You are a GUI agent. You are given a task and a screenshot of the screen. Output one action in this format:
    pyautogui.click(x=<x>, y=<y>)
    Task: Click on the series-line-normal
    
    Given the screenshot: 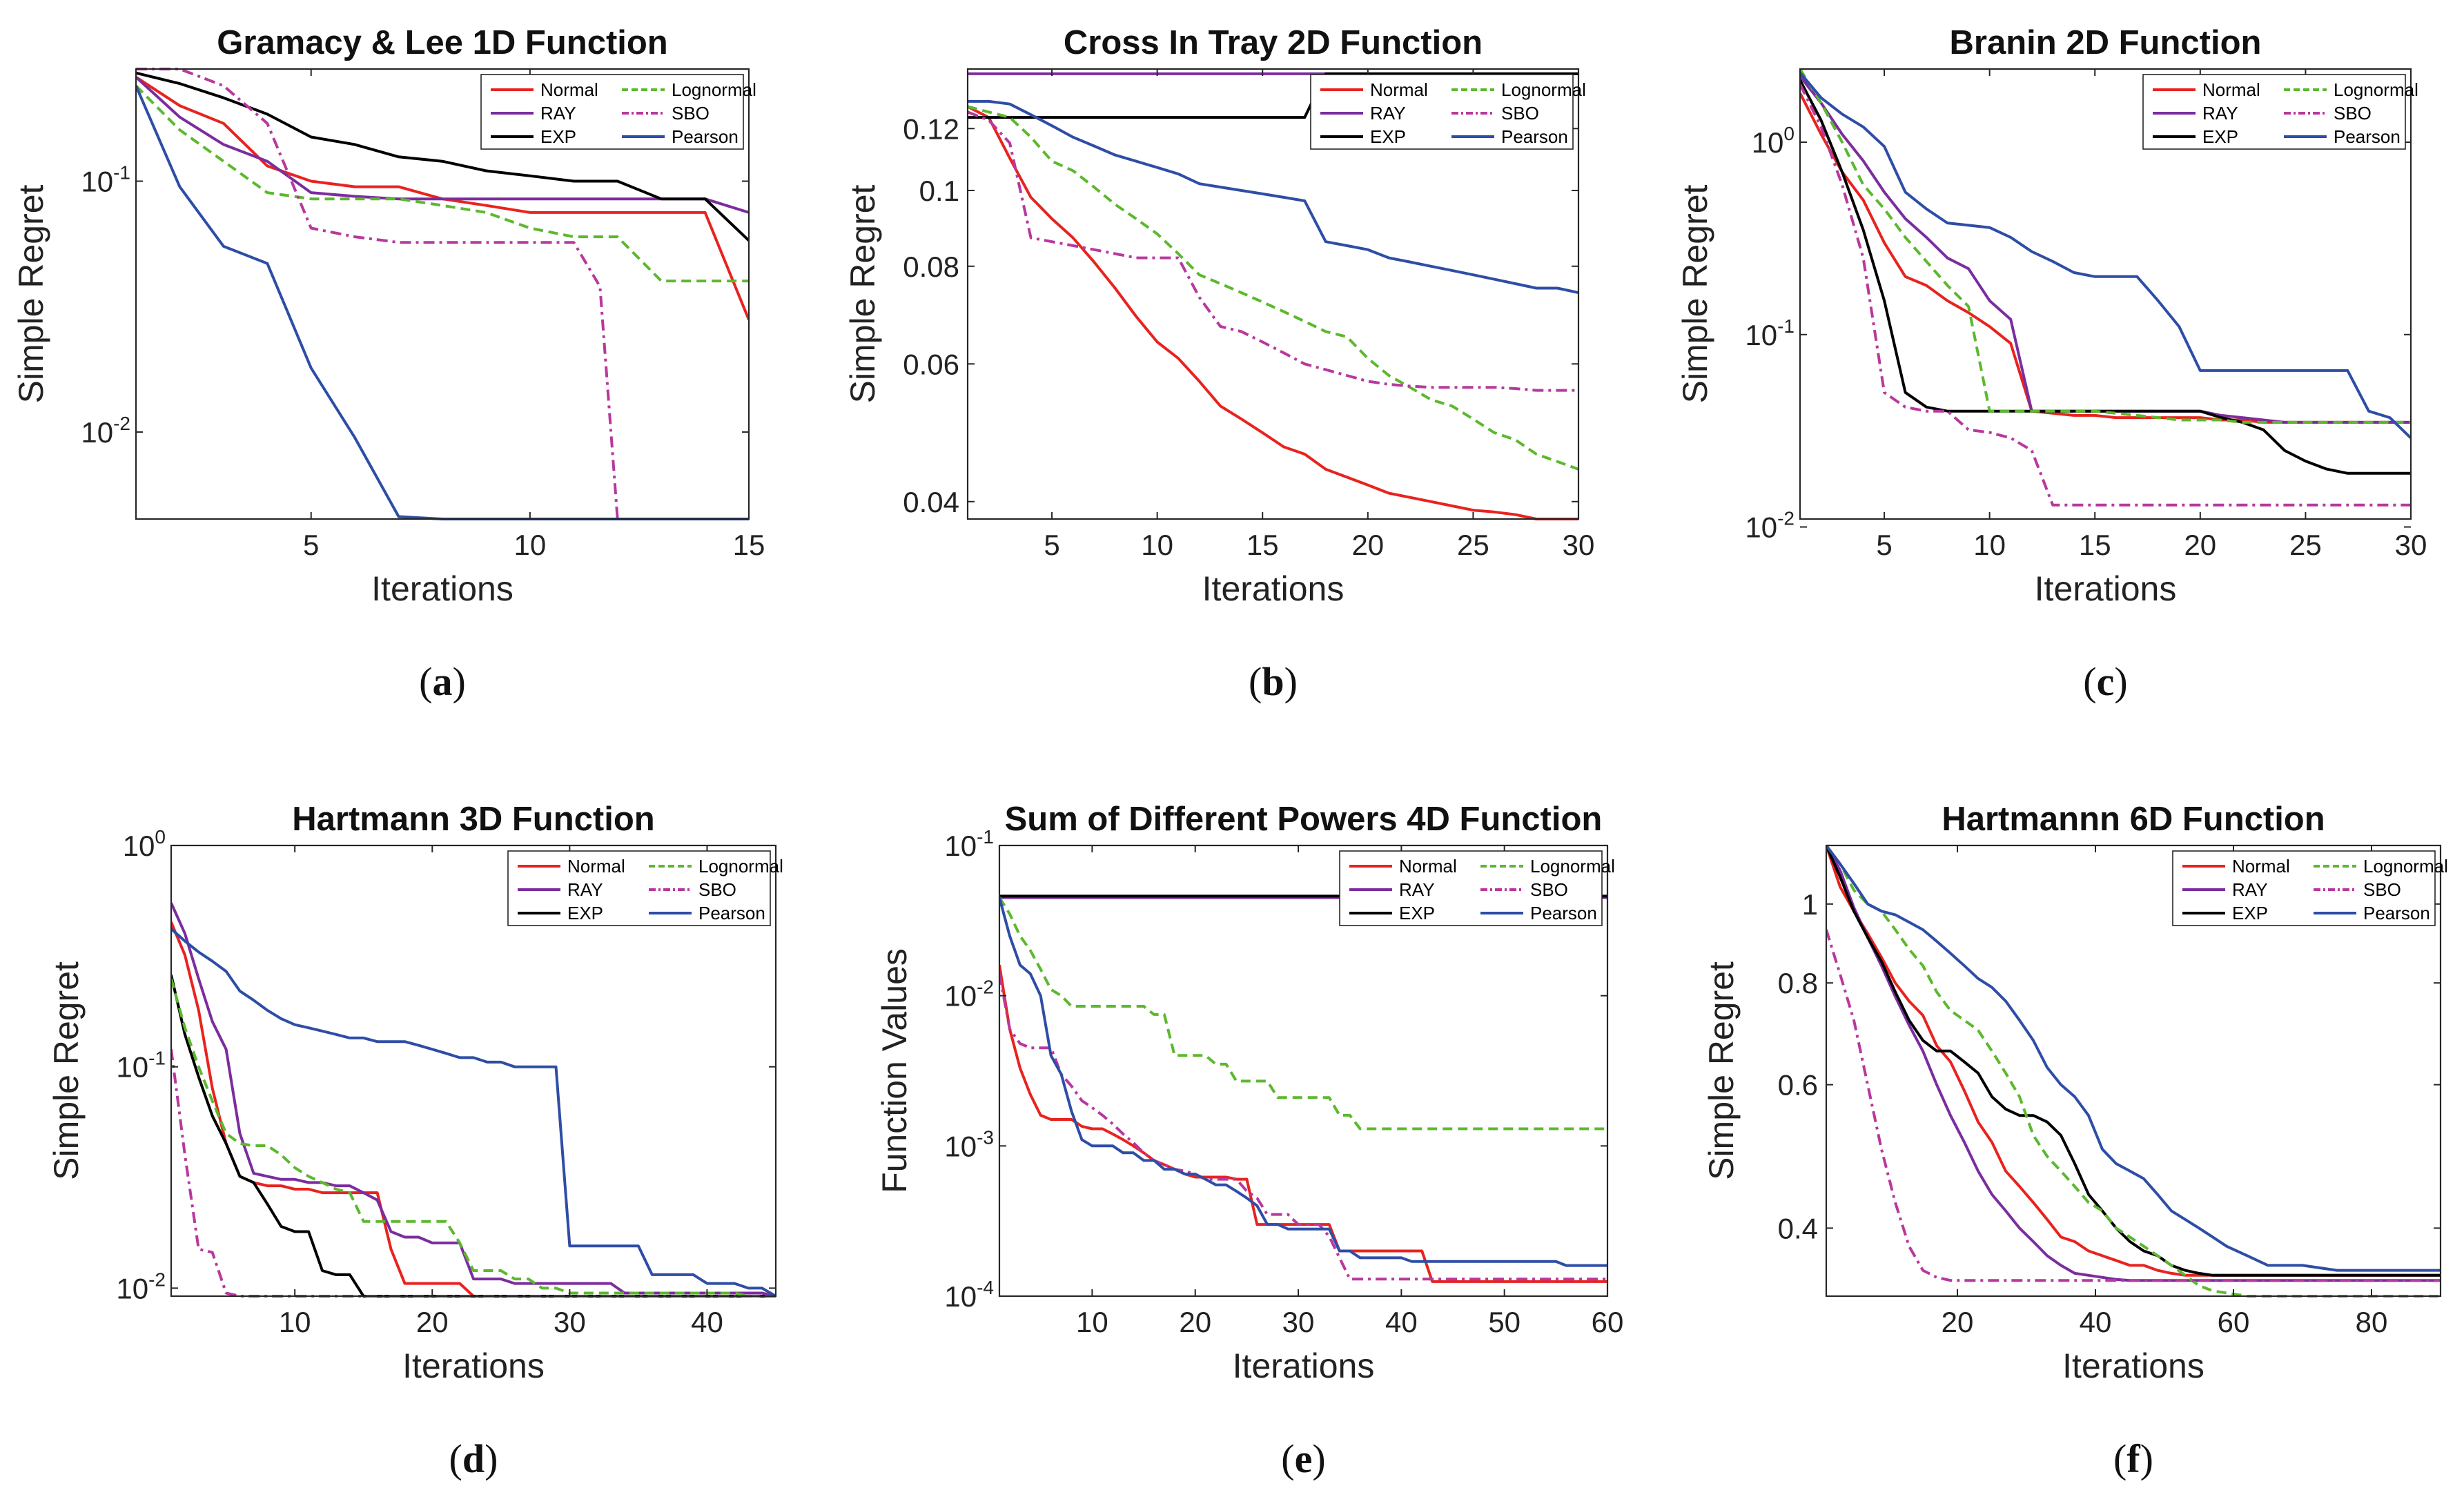 What is the action you would take?
    pyautogui.click(x=1303, y=1123)
    